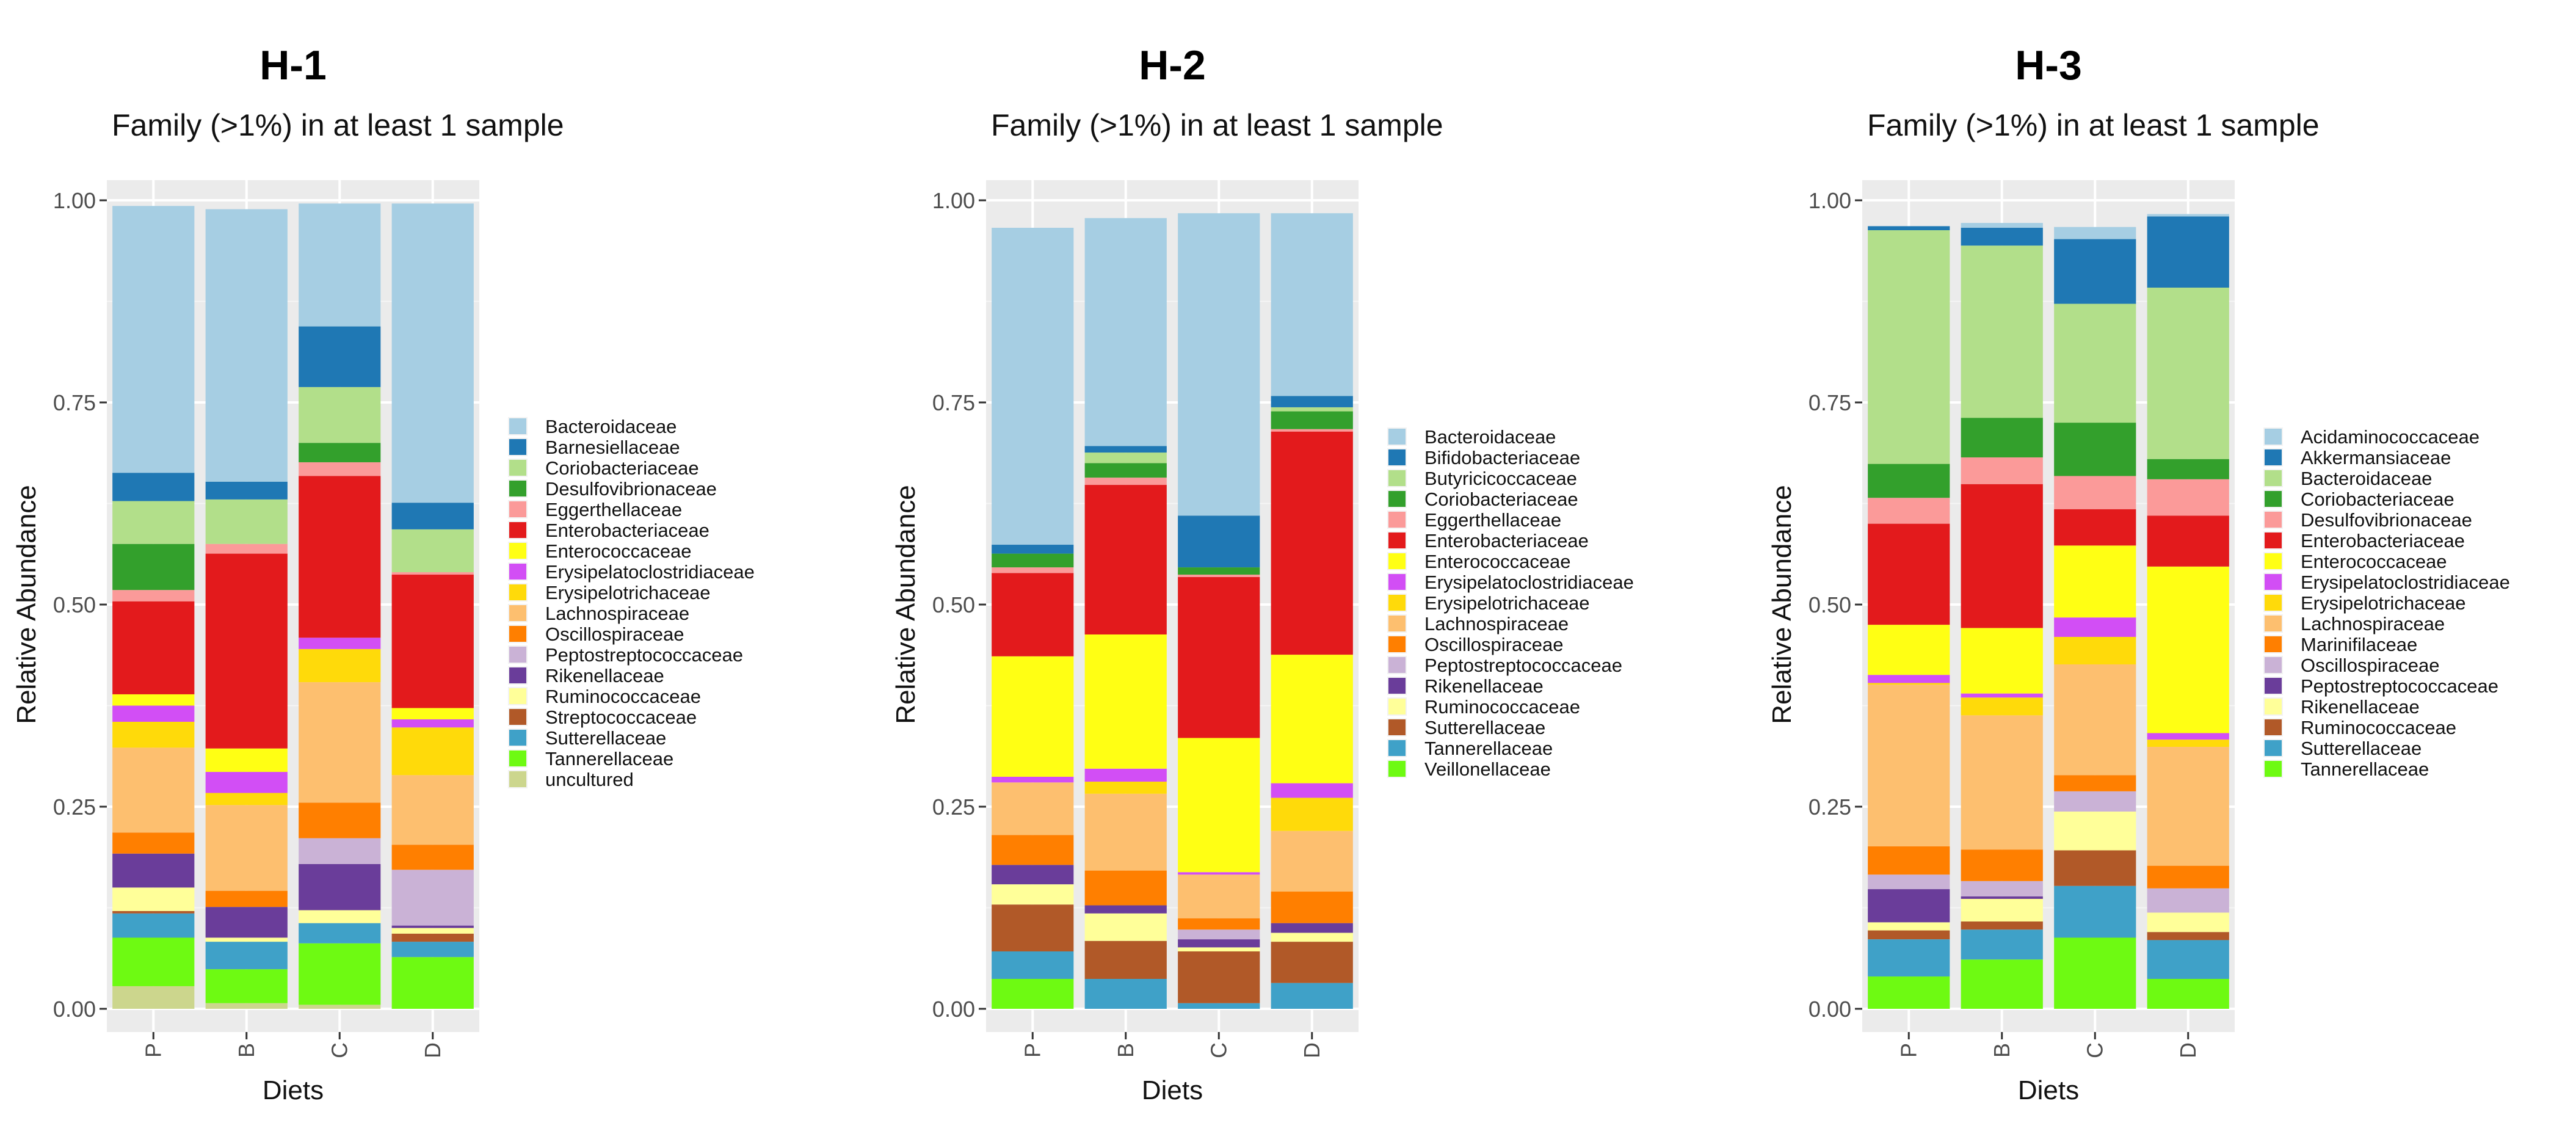 Image resolution: width=2576 pixels, height=1134 pixels. I want to click on legend-label: Peptostreptococcaceae, so click(2399, 686).